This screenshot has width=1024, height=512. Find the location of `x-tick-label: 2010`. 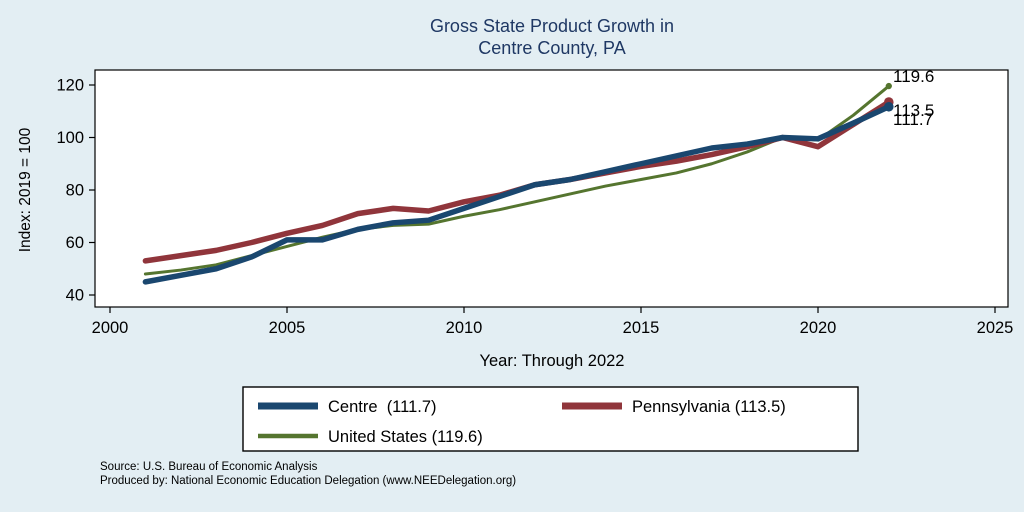

x-tick-label: 2010 is located at coordinates (464, 328).